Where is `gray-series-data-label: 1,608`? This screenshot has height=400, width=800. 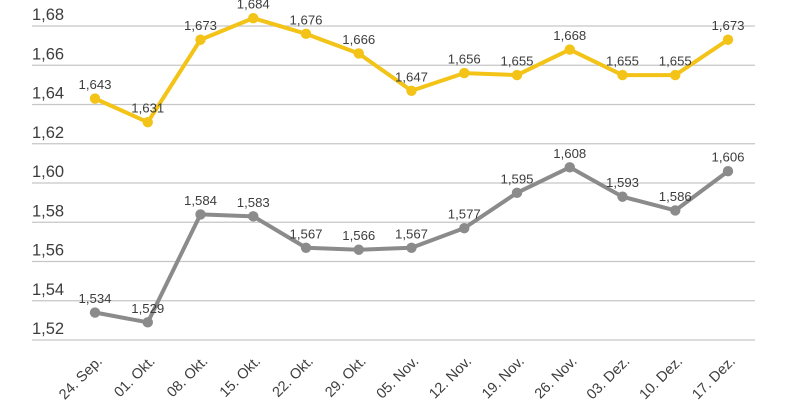
gray-series-data-label: 1,608 is located at coordinates (569, 153).